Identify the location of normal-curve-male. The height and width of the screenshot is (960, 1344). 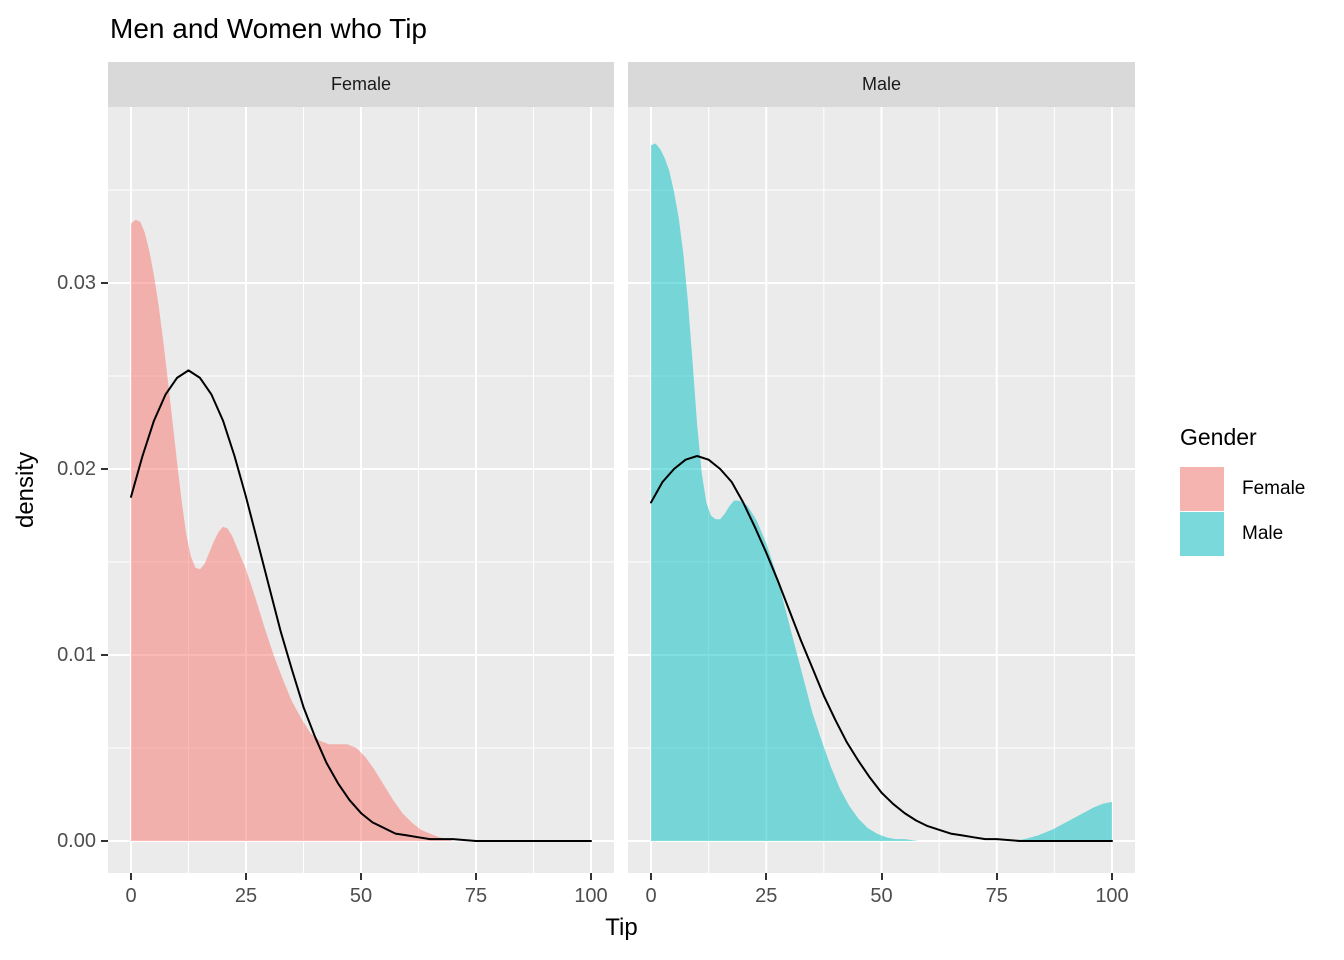
(881, 648).